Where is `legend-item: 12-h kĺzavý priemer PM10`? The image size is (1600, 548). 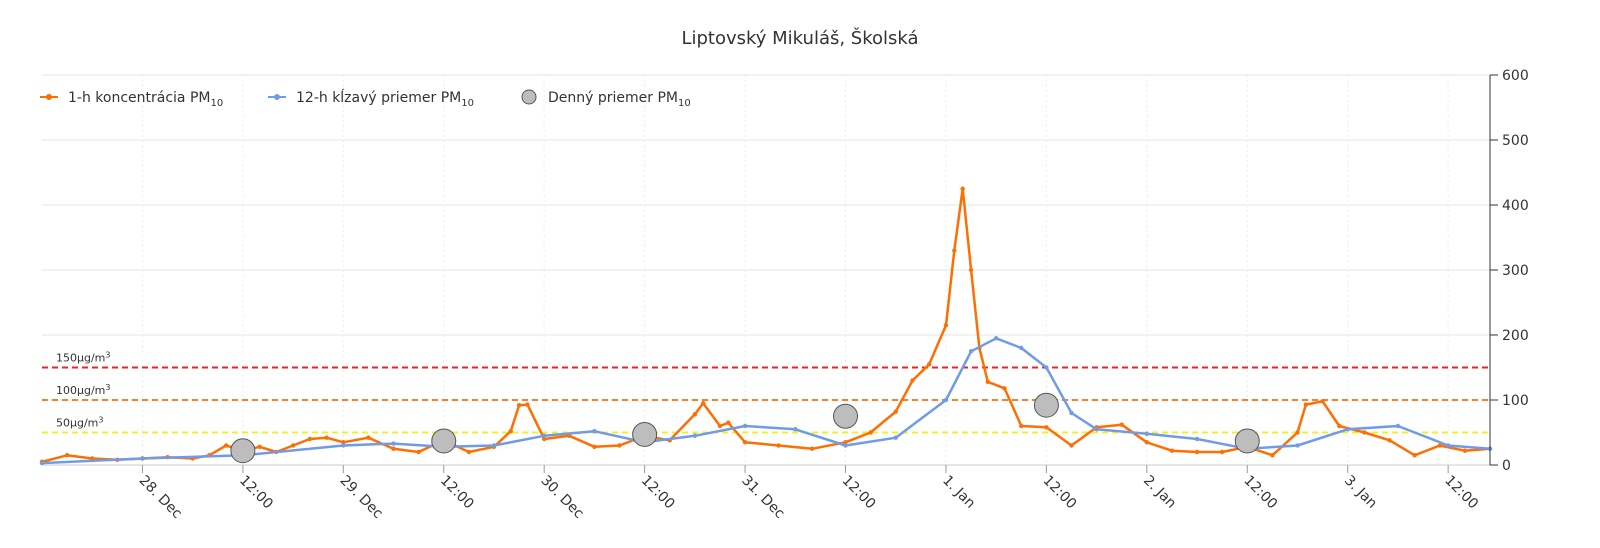 legend-item: 12-h kĺzavý priemer PM10 is located at coordinates (371, 98).